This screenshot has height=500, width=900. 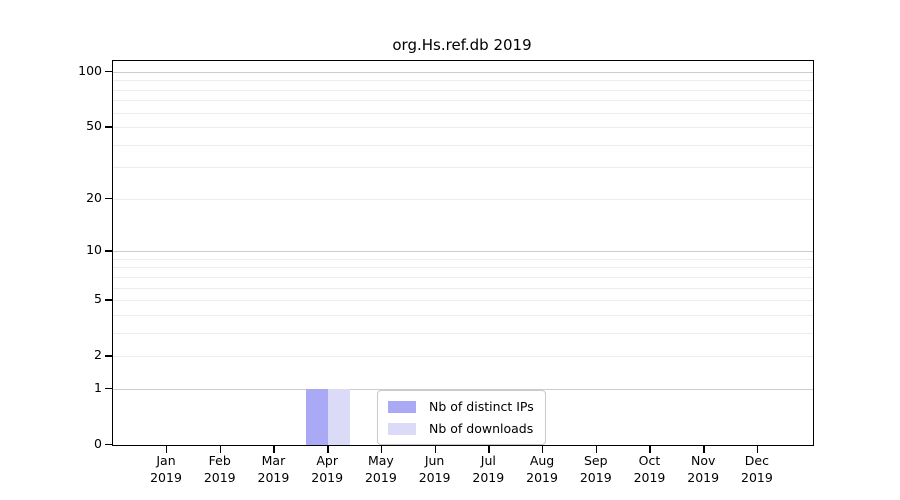 What do you see at coordinates (98, 299) in the screenshot?
I see `y-axis-tick-label: 5` at bounding box center [98, 299].